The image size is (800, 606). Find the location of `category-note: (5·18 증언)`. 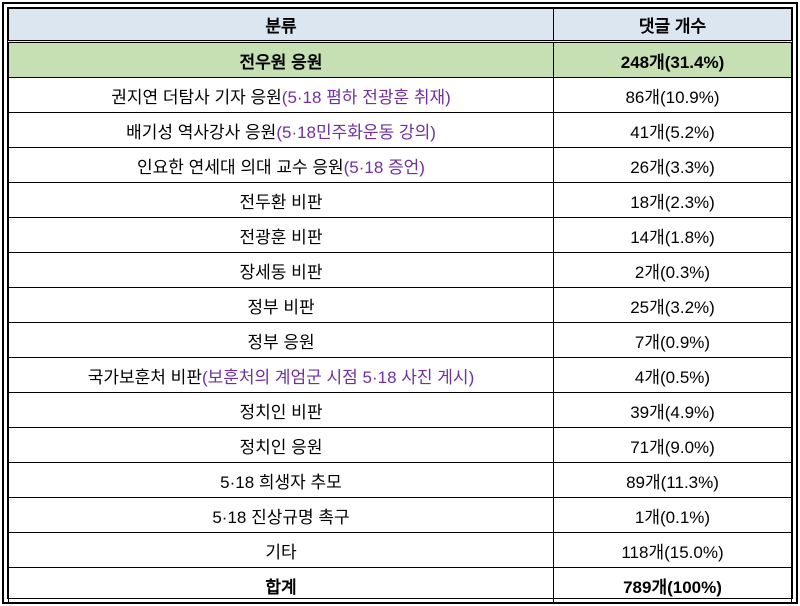

category-note: (5·18 증언) is located at coordinates (384, 167).